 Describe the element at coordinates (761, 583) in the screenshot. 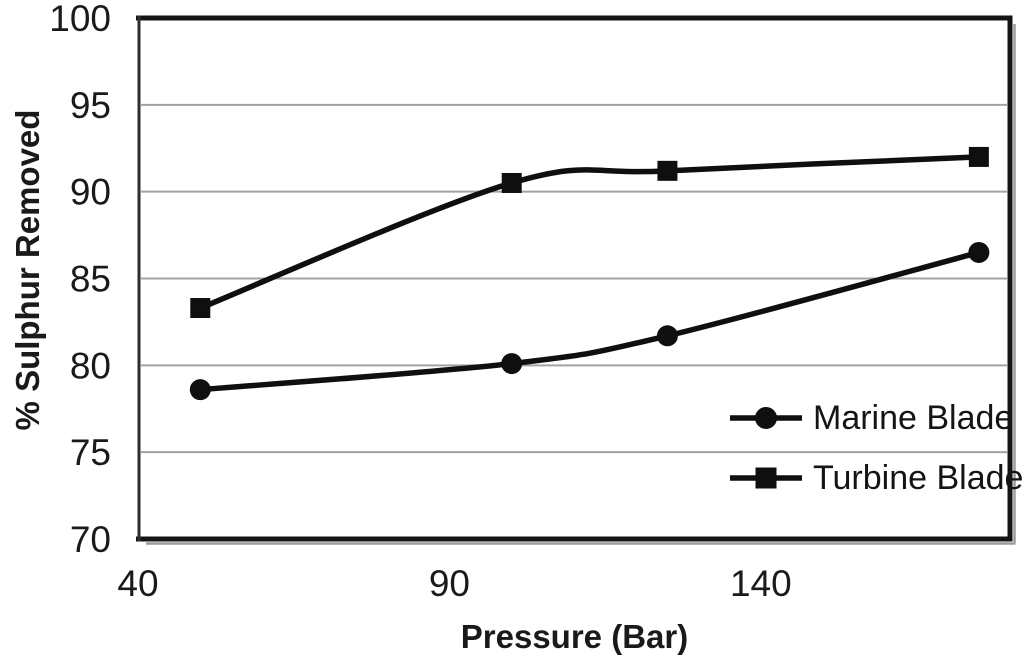

I see `x-tick-label-140: 140` at that location.